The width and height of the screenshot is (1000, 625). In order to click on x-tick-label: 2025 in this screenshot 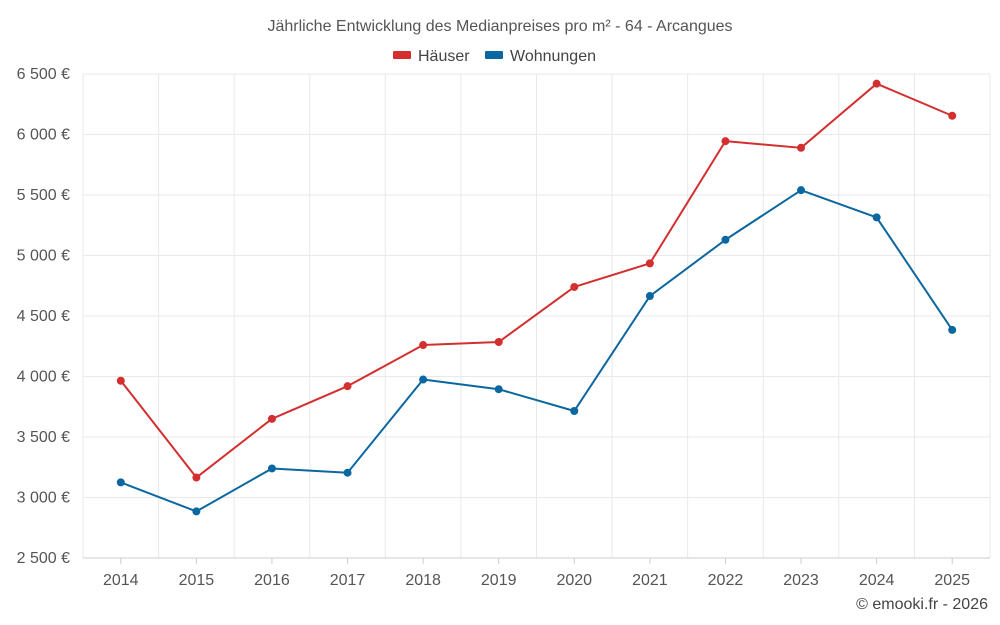, I will do `click(952, 580)`.